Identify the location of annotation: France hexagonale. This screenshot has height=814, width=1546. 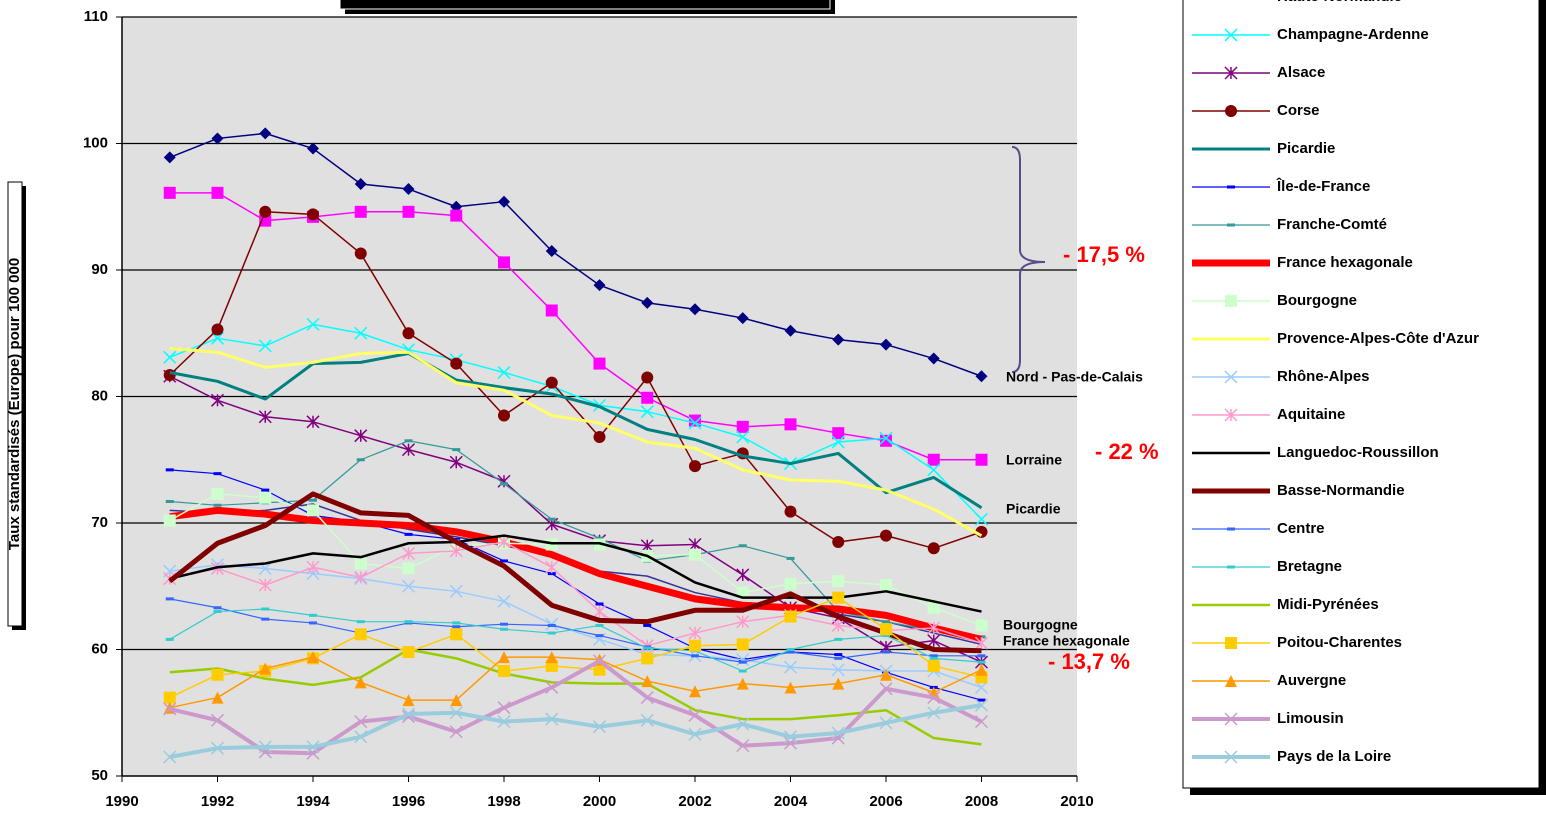
(1066, 641).